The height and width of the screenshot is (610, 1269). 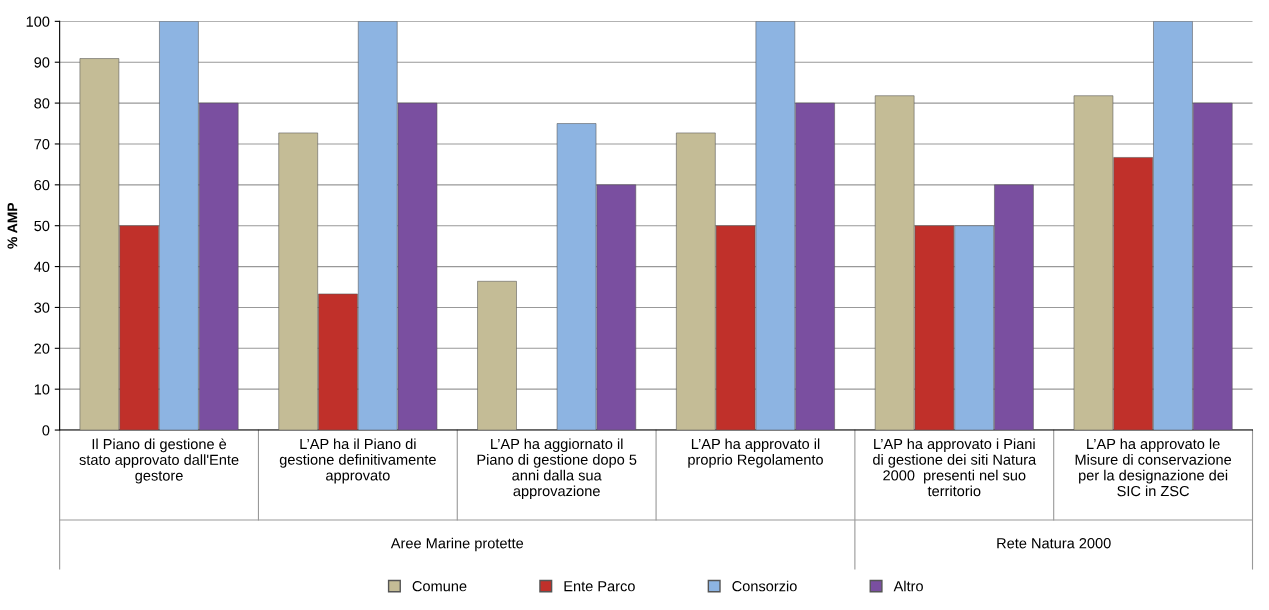 I want to click on bar, so click(x=497, y=356).